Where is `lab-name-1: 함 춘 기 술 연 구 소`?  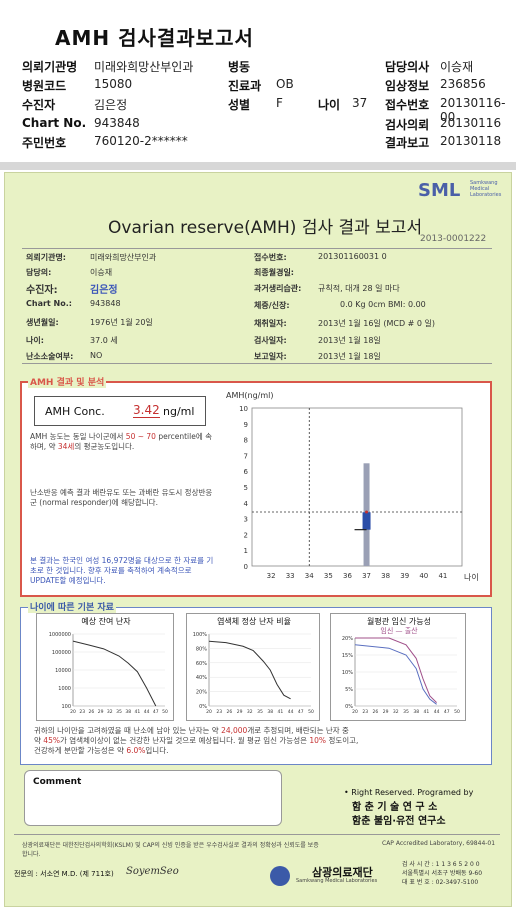
lab-name-1: 함 춘 기 술 연 구 소 is located at coordinates (395, 807).